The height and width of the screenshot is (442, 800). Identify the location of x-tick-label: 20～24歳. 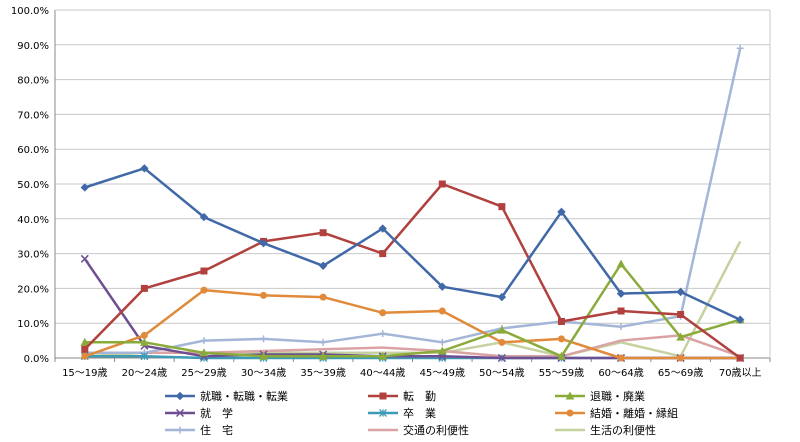
(144, 373).